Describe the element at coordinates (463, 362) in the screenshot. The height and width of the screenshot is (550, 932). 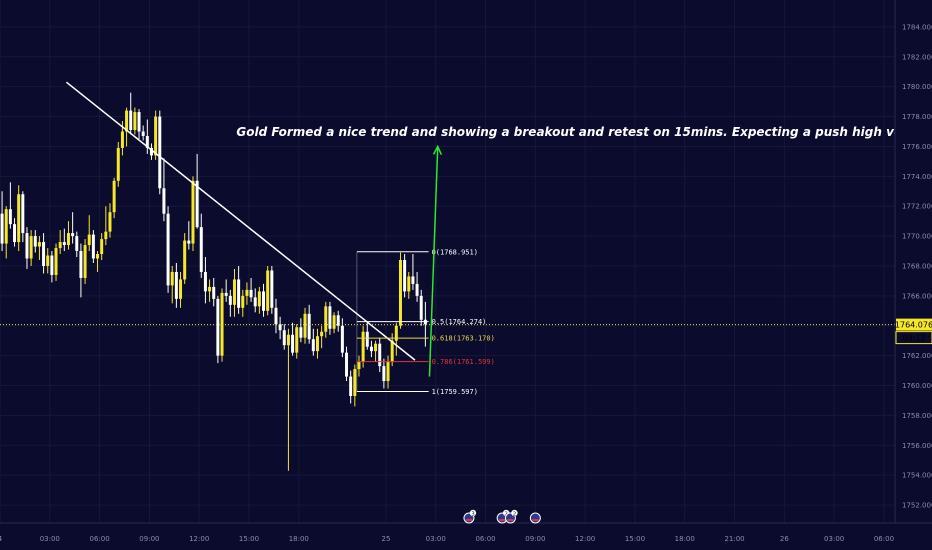
I see `fib-level-label: 0.786(1761.599)` at that location.